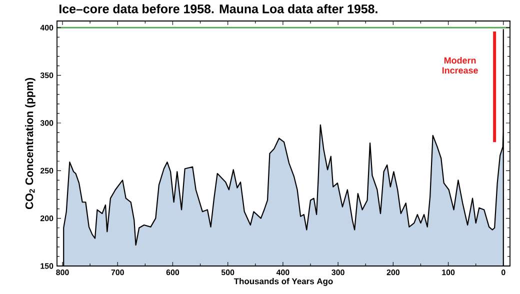 This screenshot has width=520, height=294. Describe the element at coordinates (30, 144) in the screenshot. I see `y-axis-title: CO$_{2}$ Concentration (ppm)` at that location.